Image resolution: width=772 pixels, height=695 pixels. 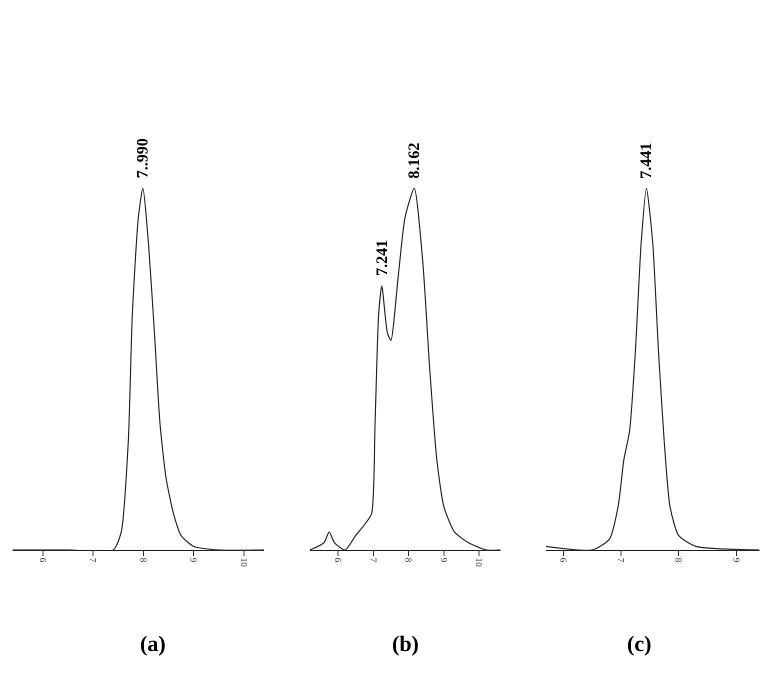 What do you see at coordinates (639, 643) in the screenshot?
I see `text: (c)` at bounding box center [639, 643].